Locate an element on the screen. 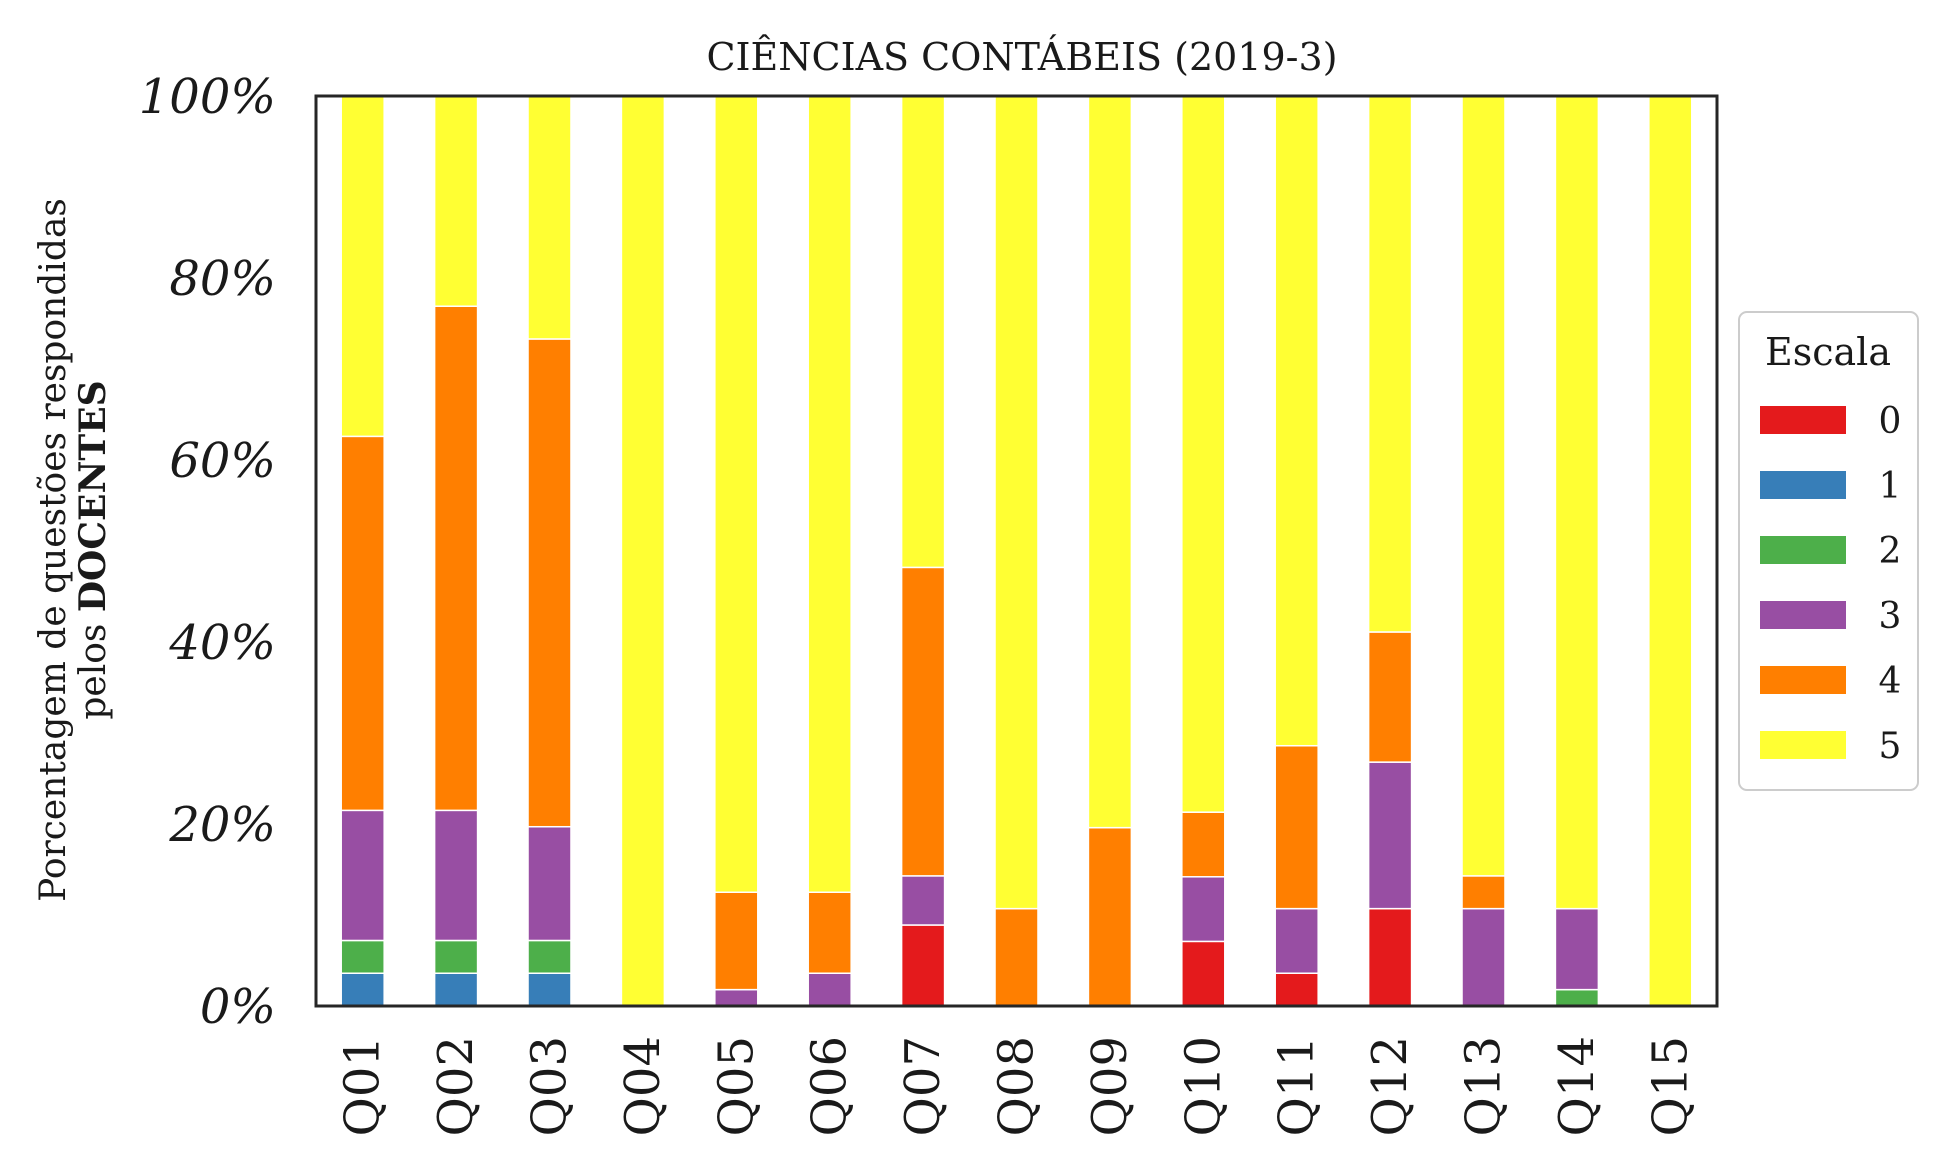 This screenshot has width=1940, height=1167. legend-label-4: 4 is located at coordinates (1890, 681).